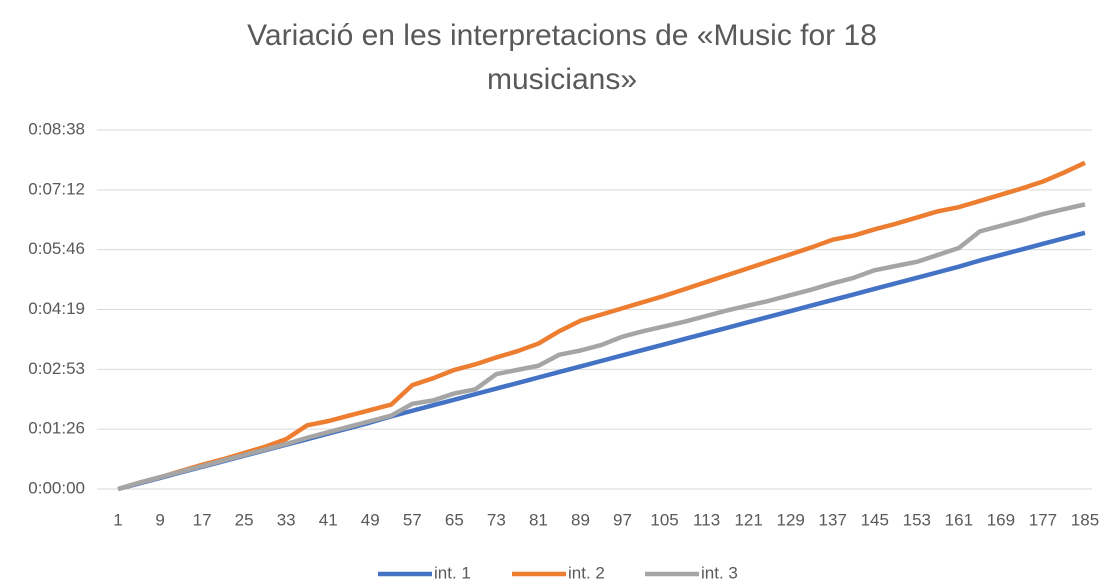 The image size is (1105, 584). Describe the element at coordinates (56, 188) in the screenshot. I see `y-tick-label: 0:07:12` at that location.